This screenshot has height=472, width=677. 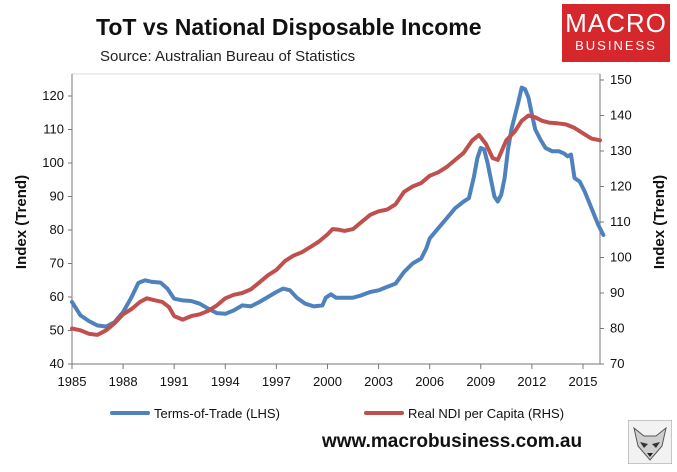 What do you see at coordinates (57, 229) in the screenshot?
I see `left-tick-label: 80` at bounding box center [57, 229].